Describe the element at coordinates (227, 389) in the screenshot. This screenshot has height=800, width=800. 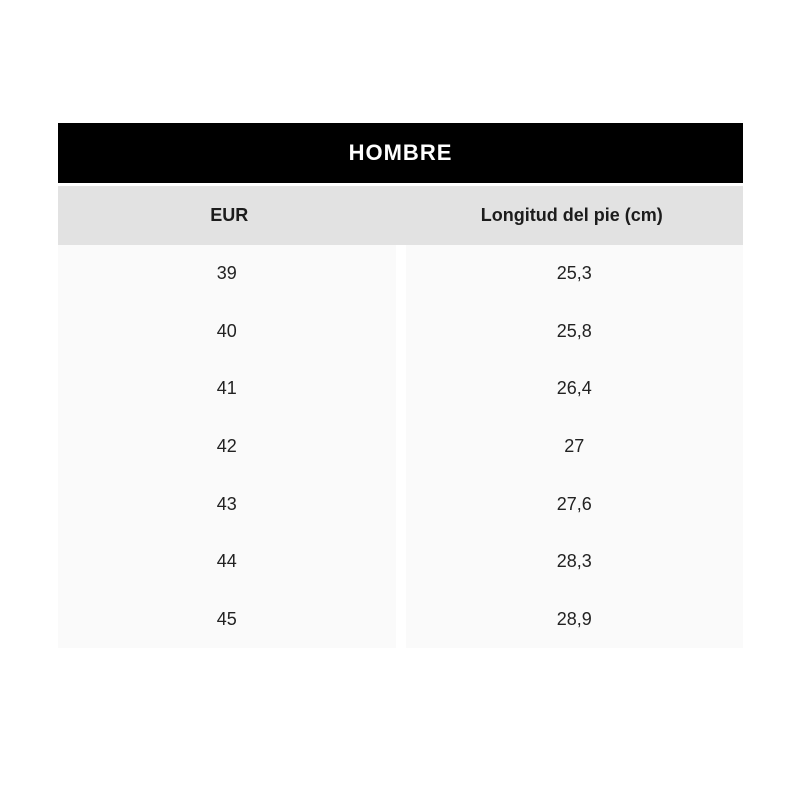
I see `cell-eur-size: 41` at that location.